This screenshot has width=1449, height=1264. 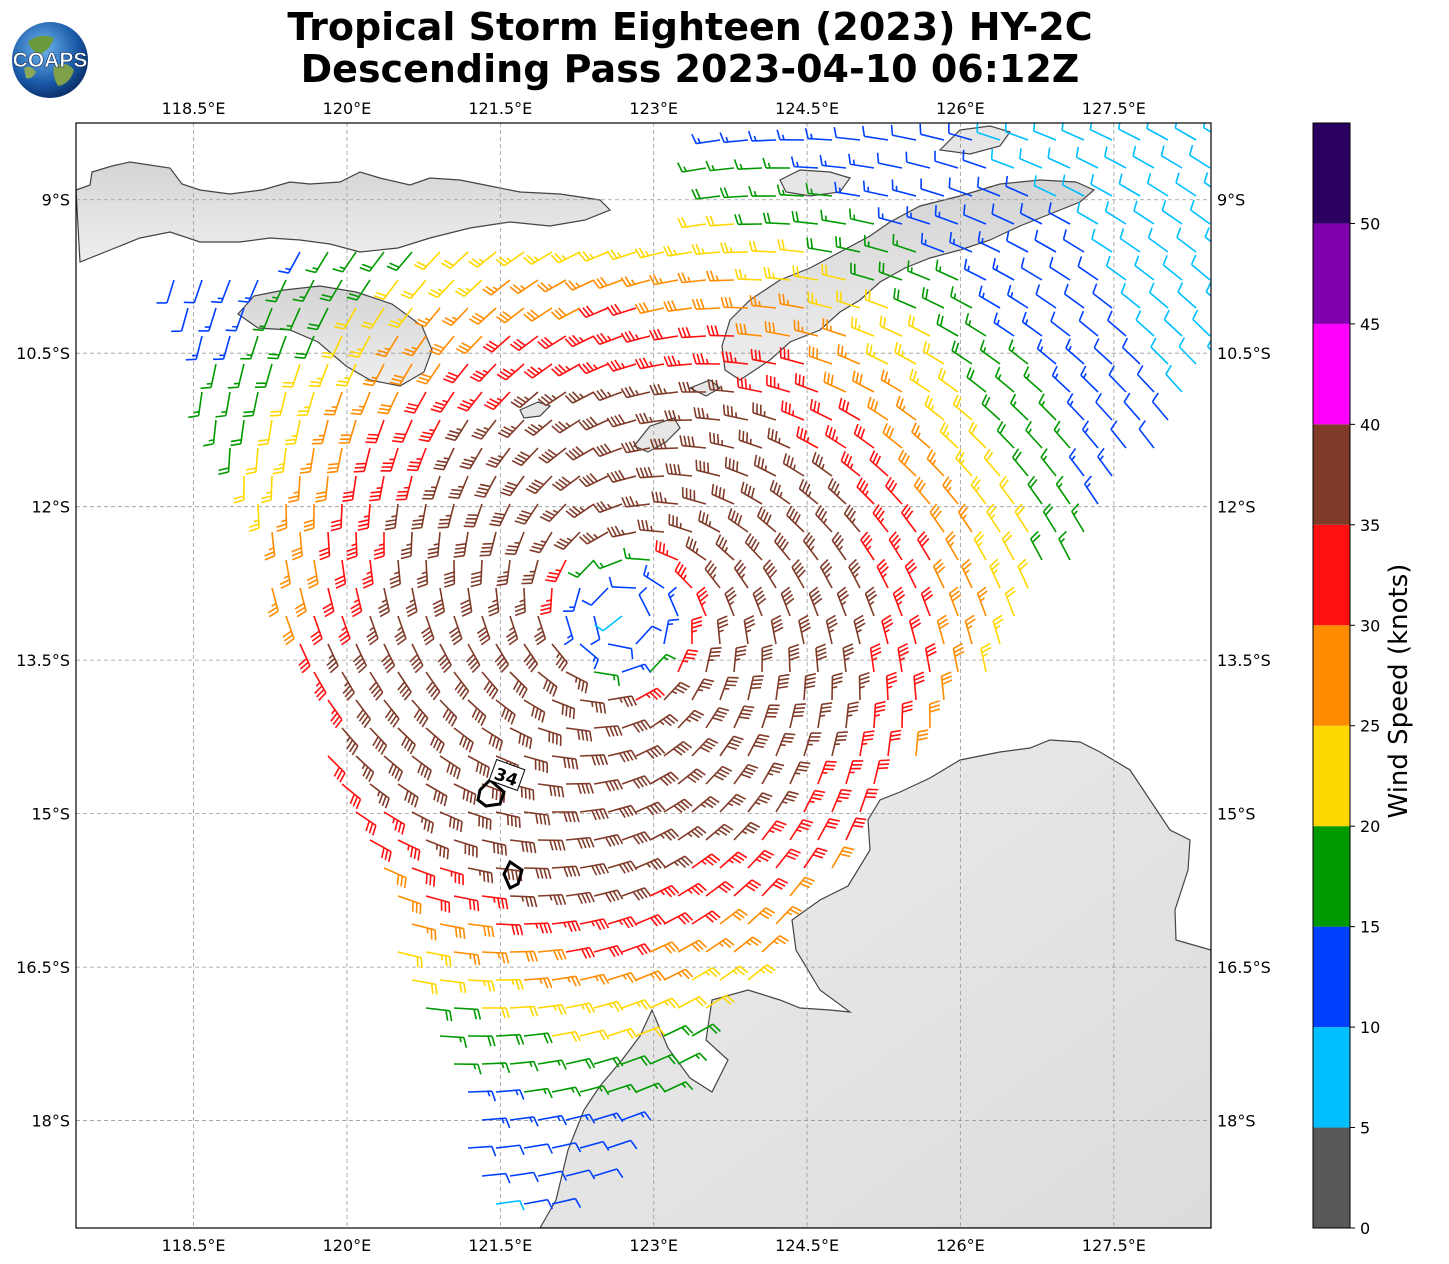 What do you see at coordinates (43, 353) in the screenshot?
I see `lat-tick-label: 10.5°S` at bounding box center [43, 353].